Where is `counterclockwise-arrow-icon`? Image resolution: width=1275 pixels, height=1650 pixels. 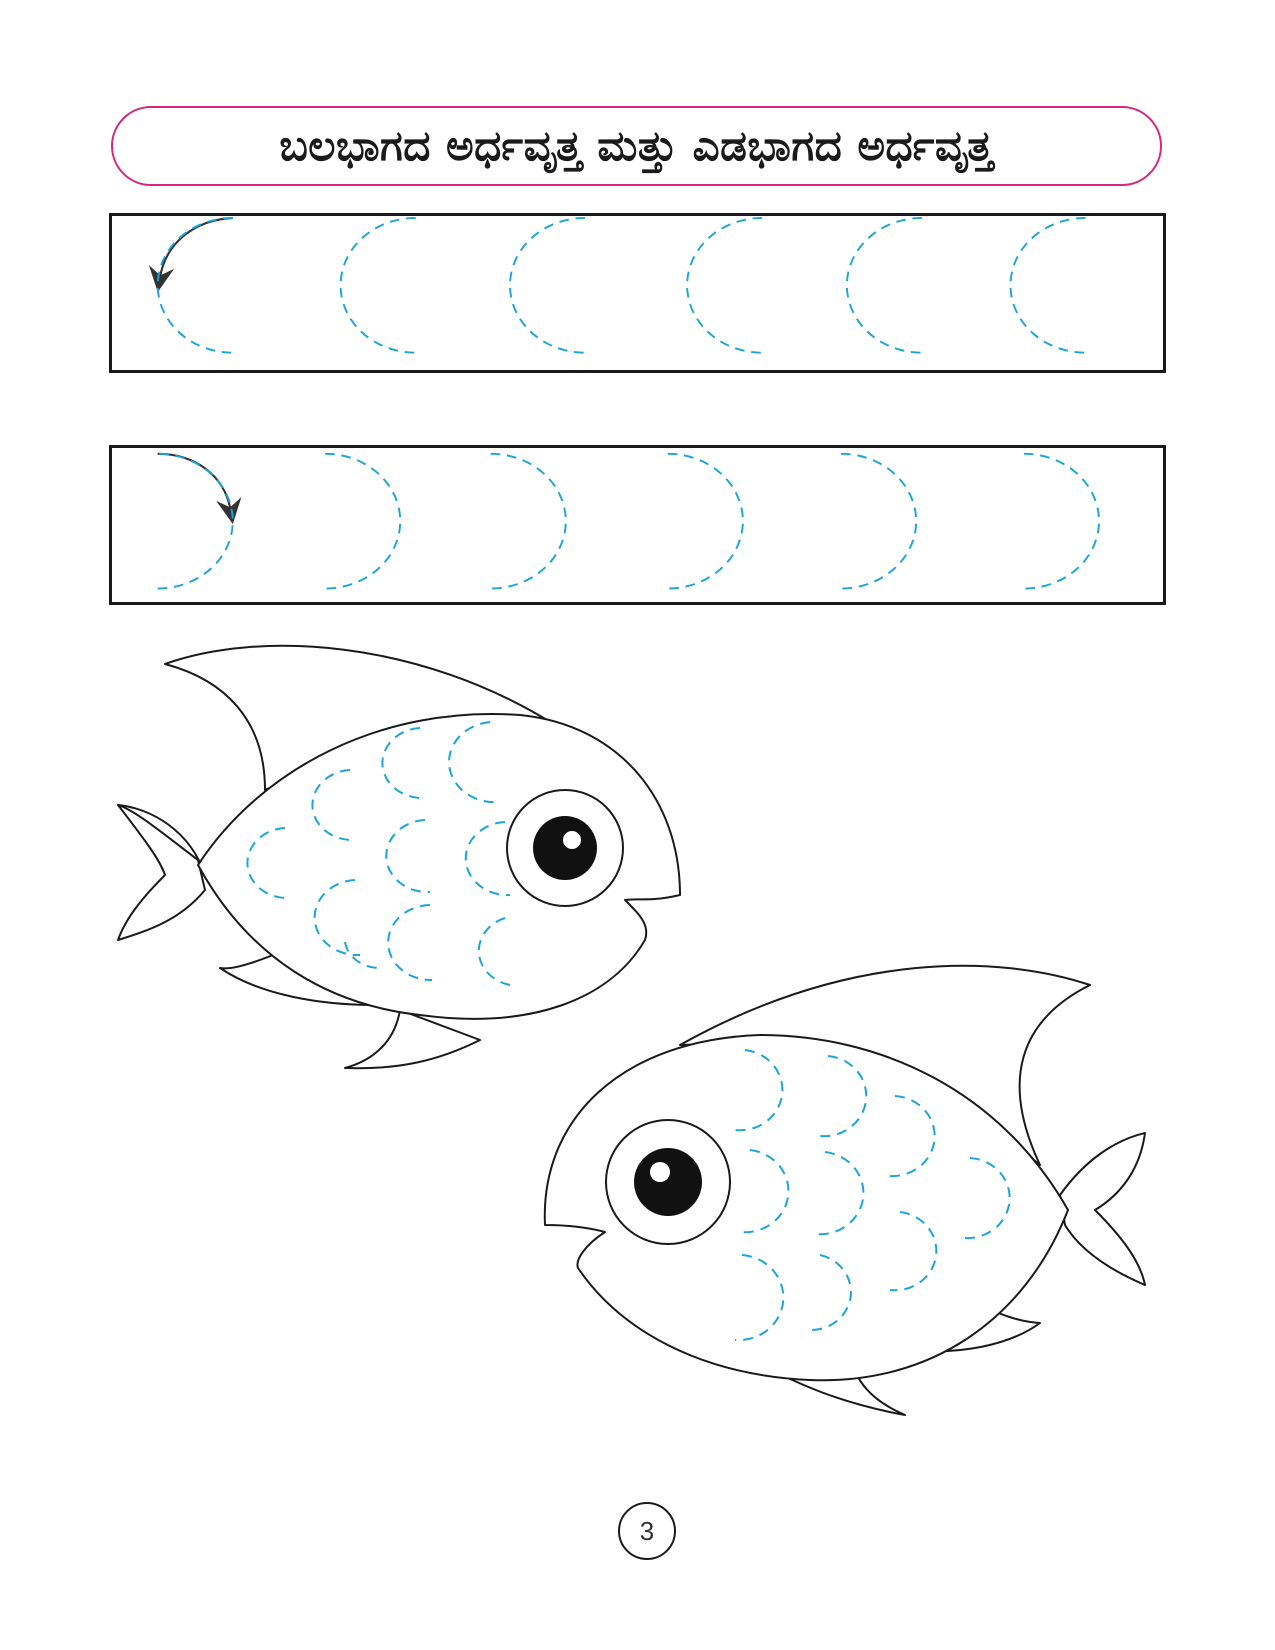 counterclockwise-arrow-icon is located at coordinates (190, 254).